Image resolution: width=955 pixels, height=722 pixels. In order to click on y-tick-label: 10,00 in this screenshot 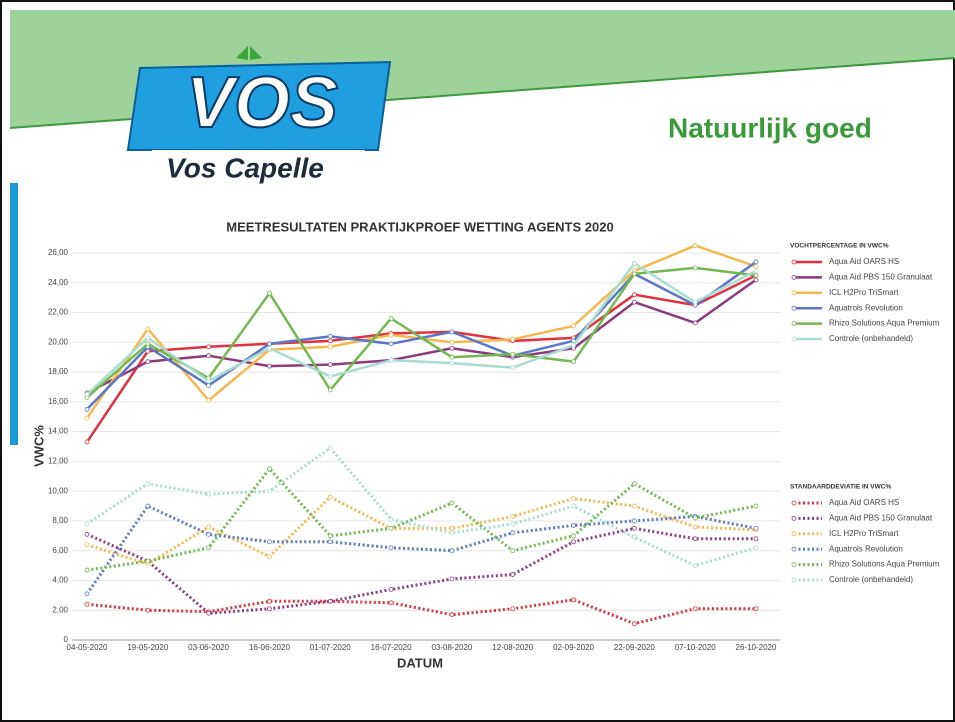, I will do `click(58, 490)`.